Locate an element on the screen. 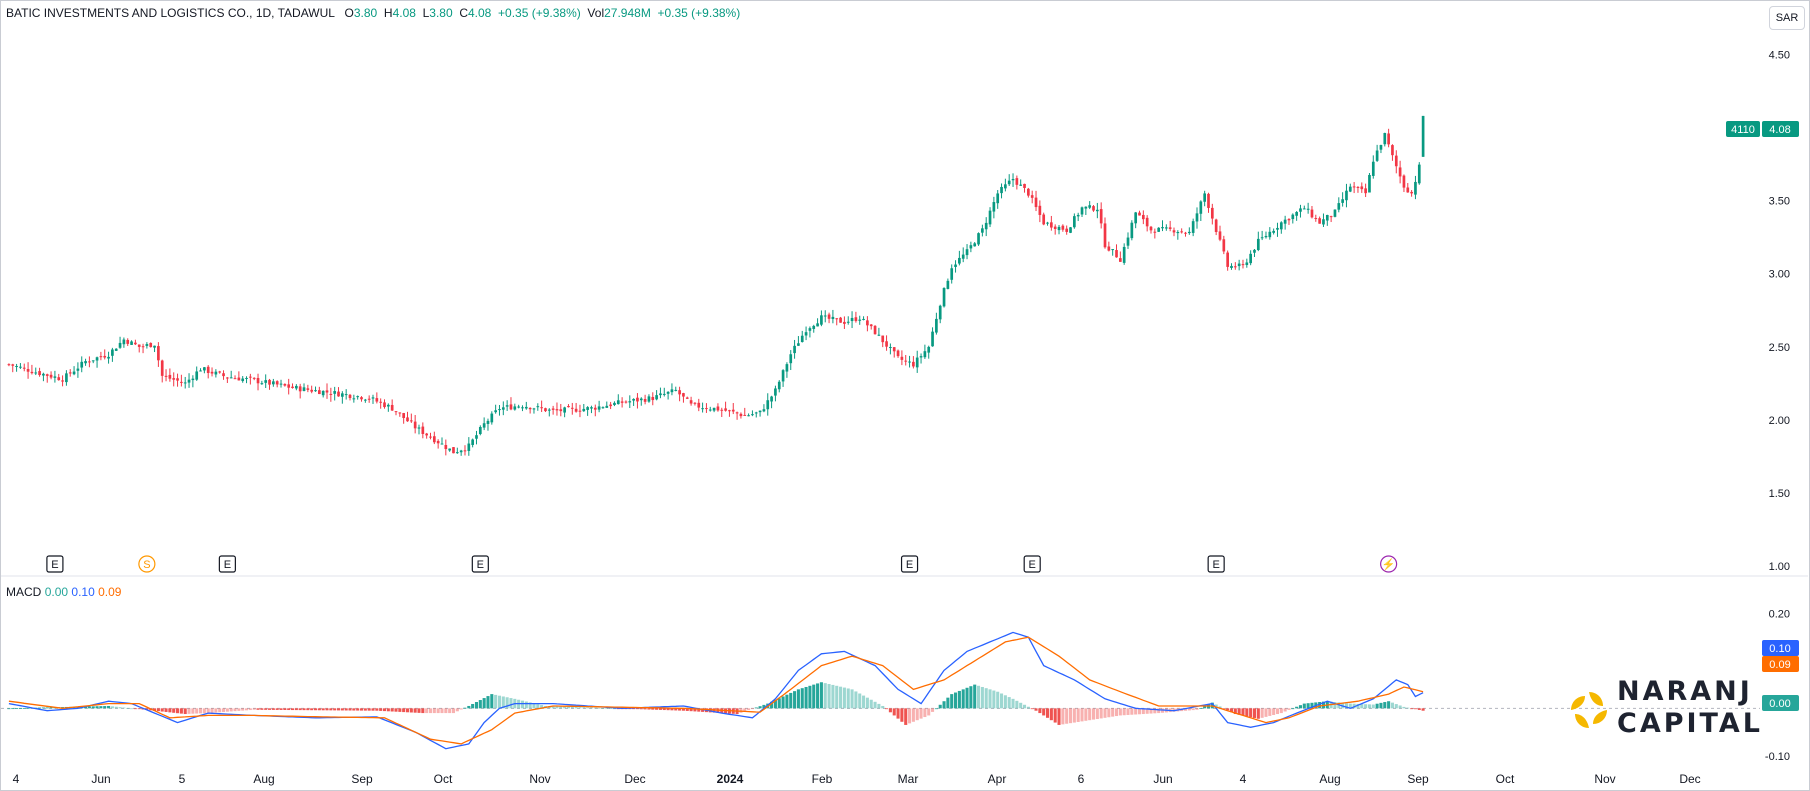  earnings-marker-label: E is located at coordinates (227, 565).